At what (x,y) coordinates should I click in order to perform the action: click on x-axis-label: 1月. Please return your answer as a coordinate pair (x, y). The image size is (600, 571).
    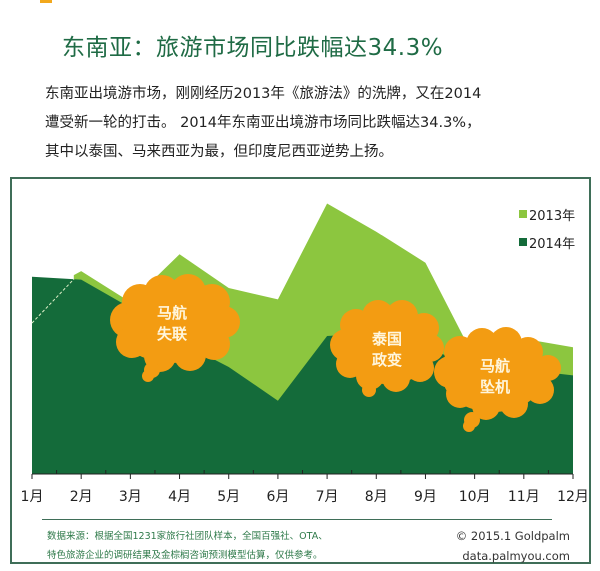
    Looking at the image, I should click on (32, 497).